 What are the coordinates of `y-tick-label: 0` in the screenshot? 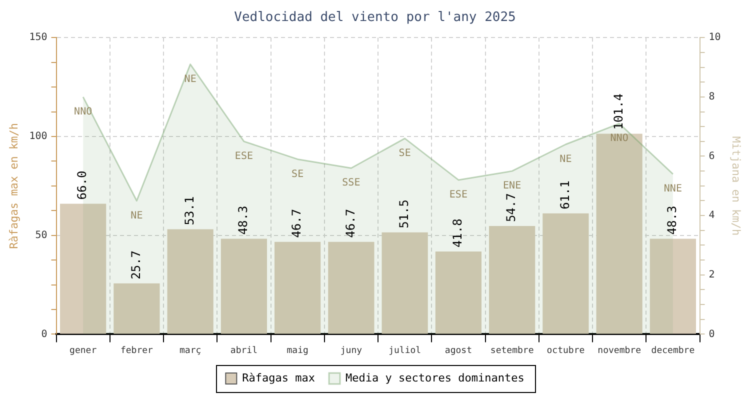 It's located at (44, 334).